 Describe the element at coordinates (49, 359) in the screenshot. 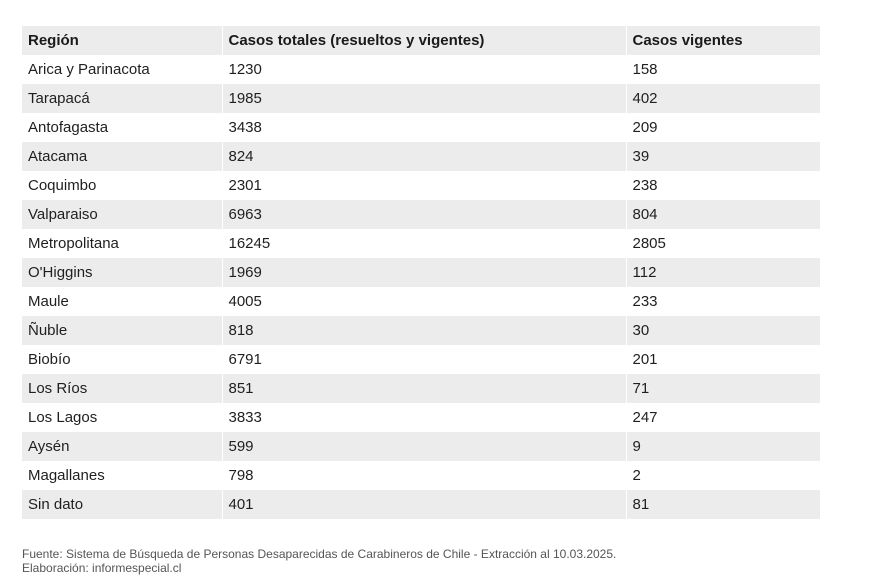

I see `cell-region: Biobío` at that location.